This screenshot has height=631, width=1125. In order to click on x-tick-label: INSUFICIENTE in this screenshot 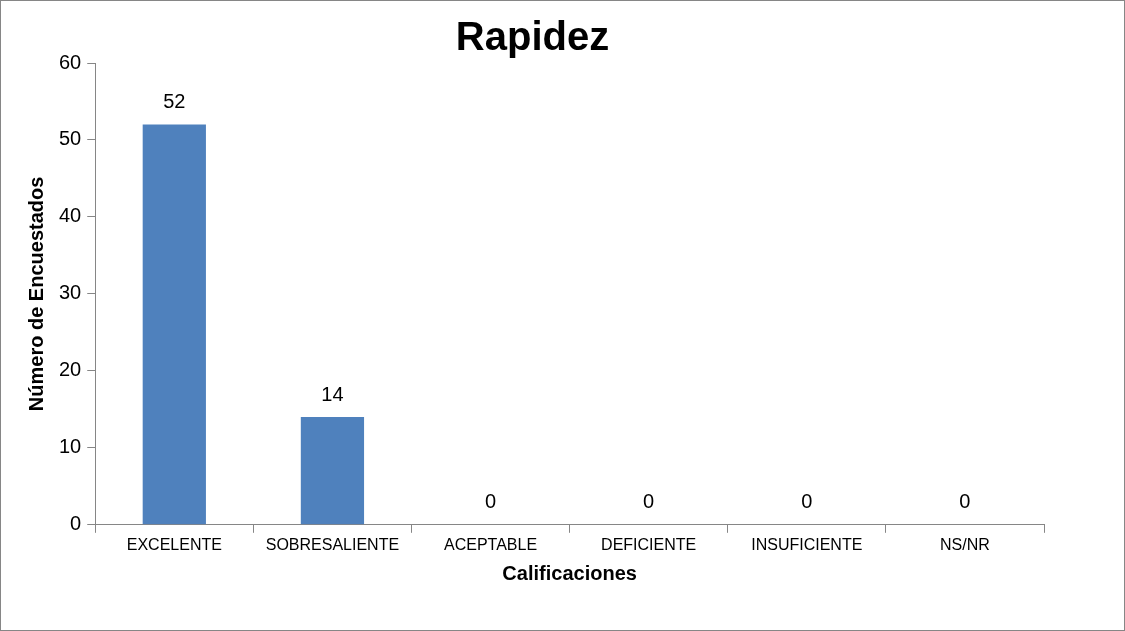, I will do `click(807, 544)`.